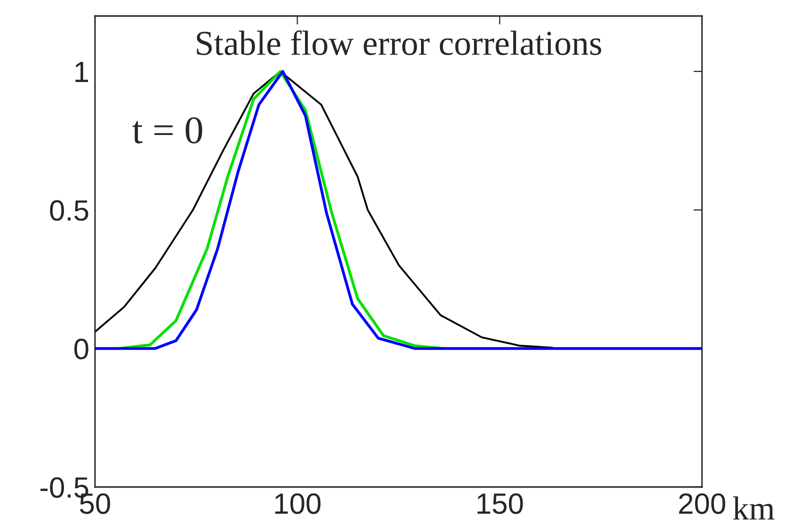 This screenshot has width=812, height=530. Describe the element at coordinates (702, 503) in the screenshot. I see `x-tick-label: 200` at that location.